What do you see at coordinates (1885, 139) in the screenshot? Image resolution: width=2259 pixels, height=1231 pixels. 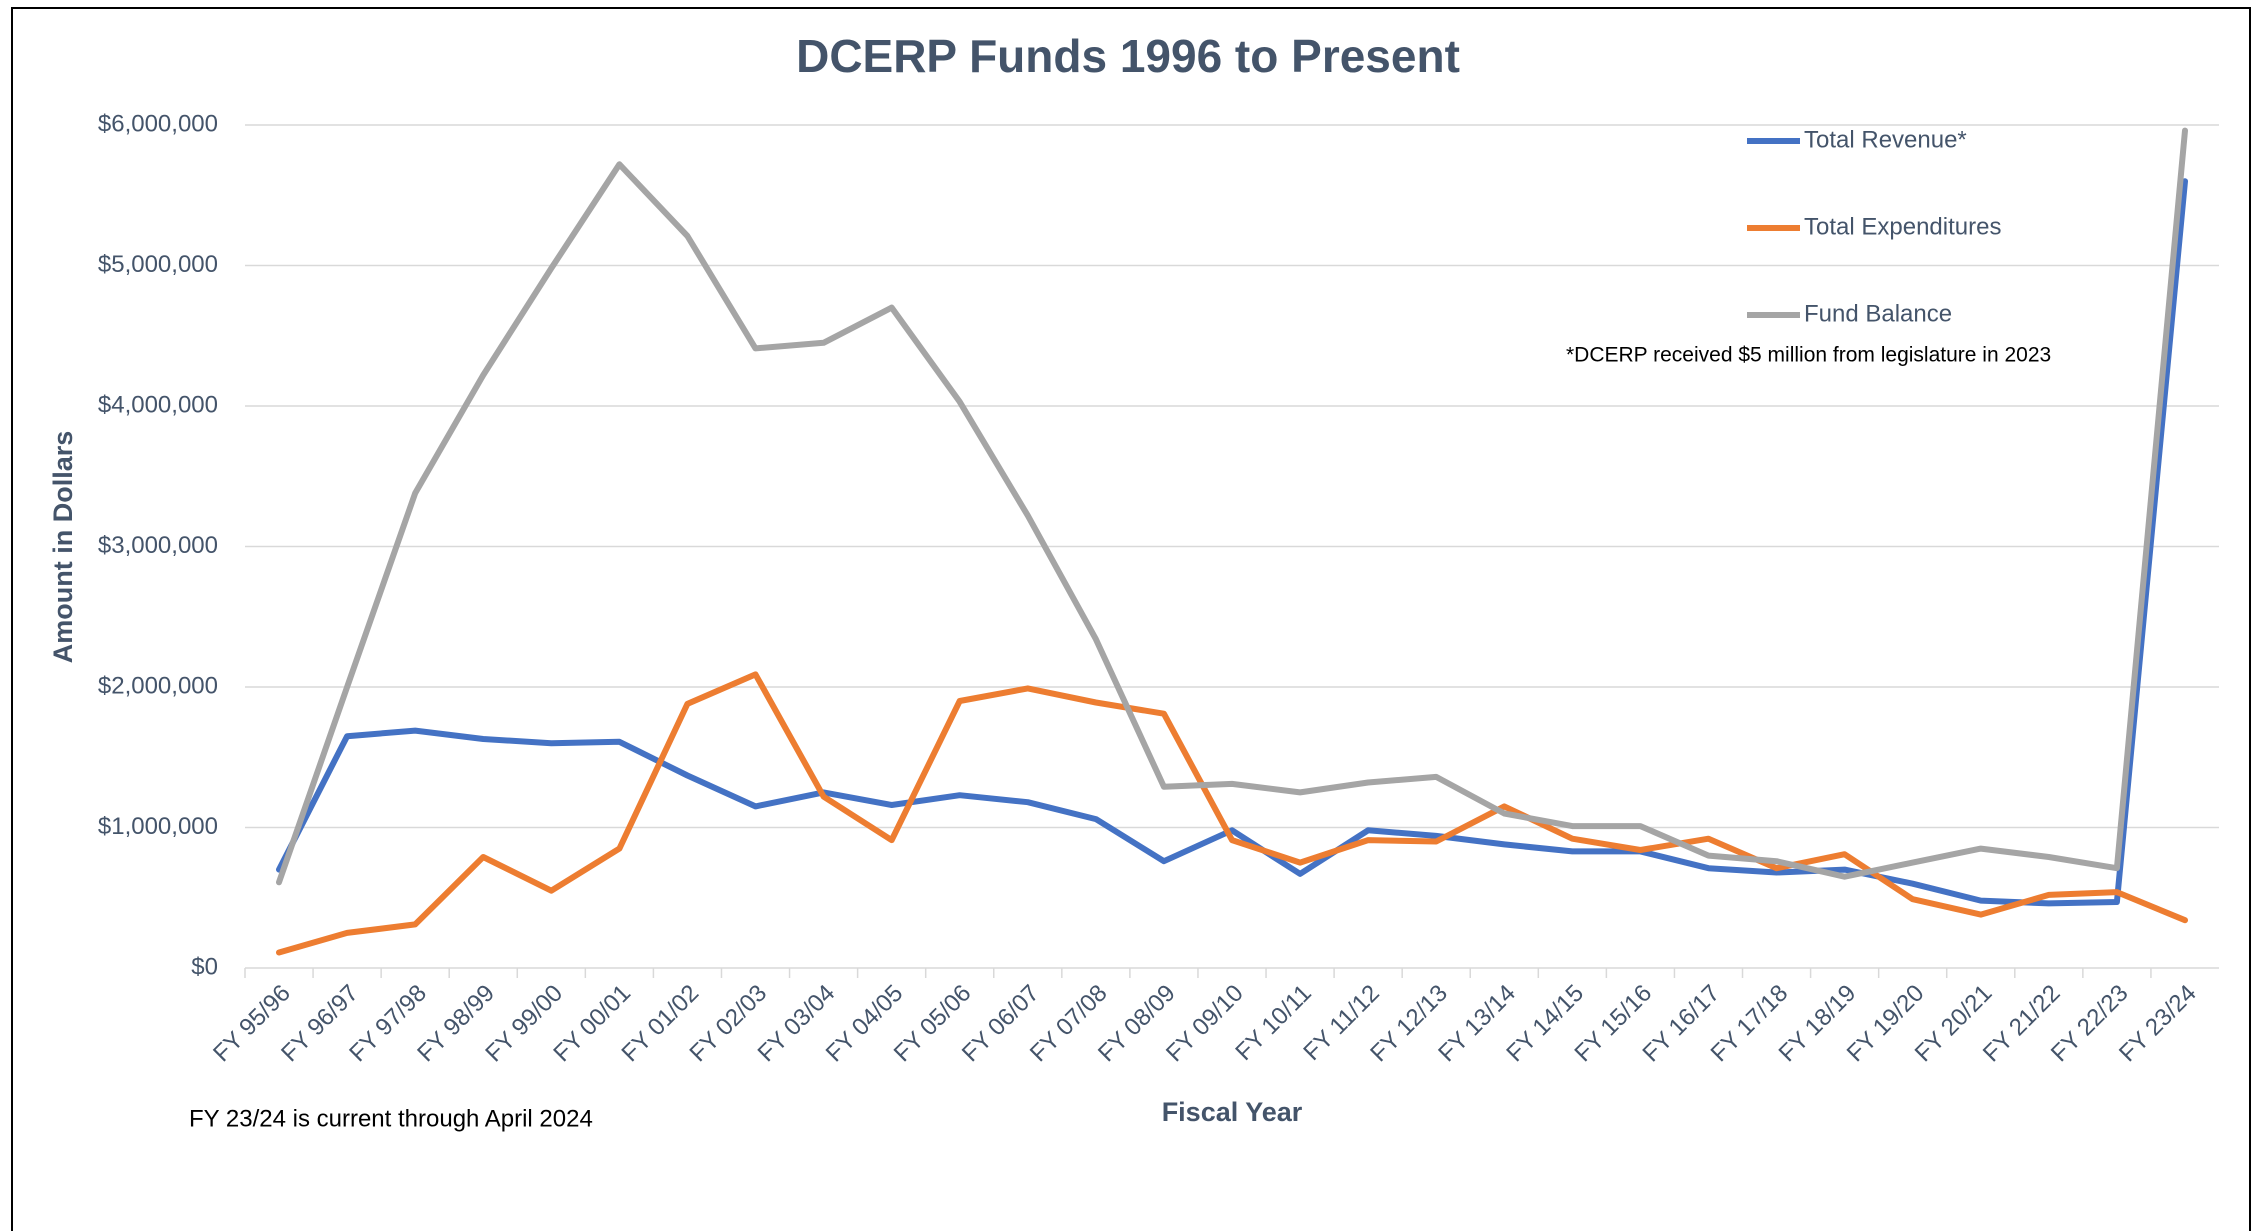 I see `legend-label: Total Revenue*` at bounding box center [1885, 139].